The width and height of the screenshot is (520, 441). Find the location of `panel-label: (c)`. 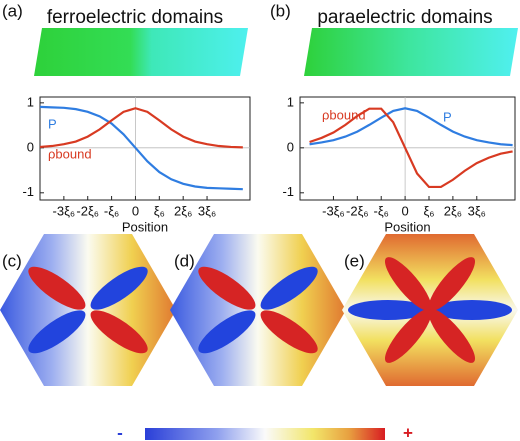

panel-label: (c) is located at coordinates (12, 260).